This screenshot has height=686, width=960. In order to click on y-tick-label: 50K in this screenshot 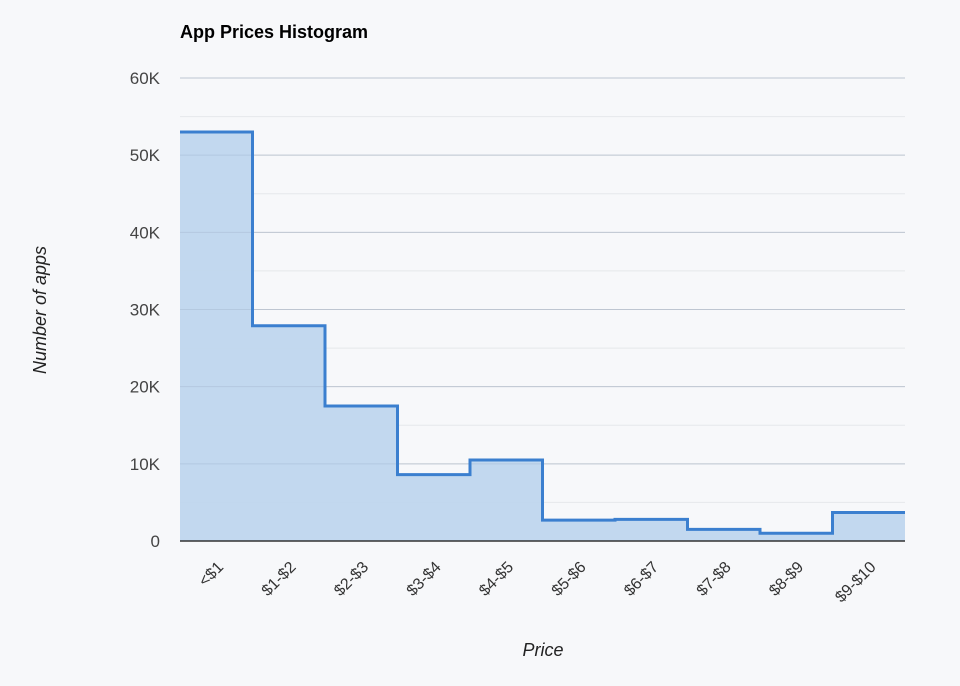, I will do `click(145, 155)`.